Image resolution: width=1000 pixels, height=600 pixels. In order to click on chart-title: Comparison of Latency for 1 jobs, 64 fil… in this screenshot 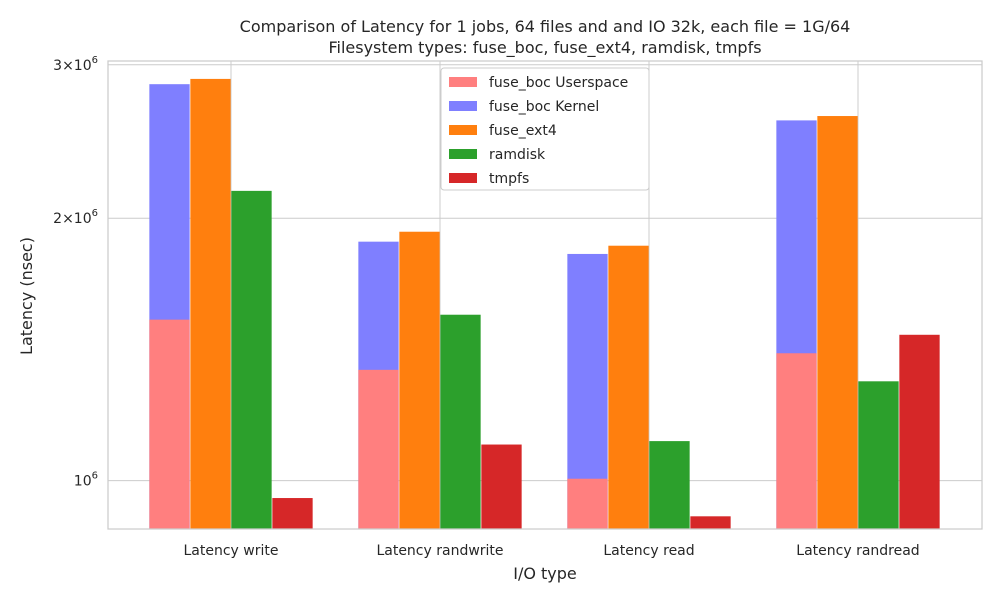, I will do `click(545, 26)`.